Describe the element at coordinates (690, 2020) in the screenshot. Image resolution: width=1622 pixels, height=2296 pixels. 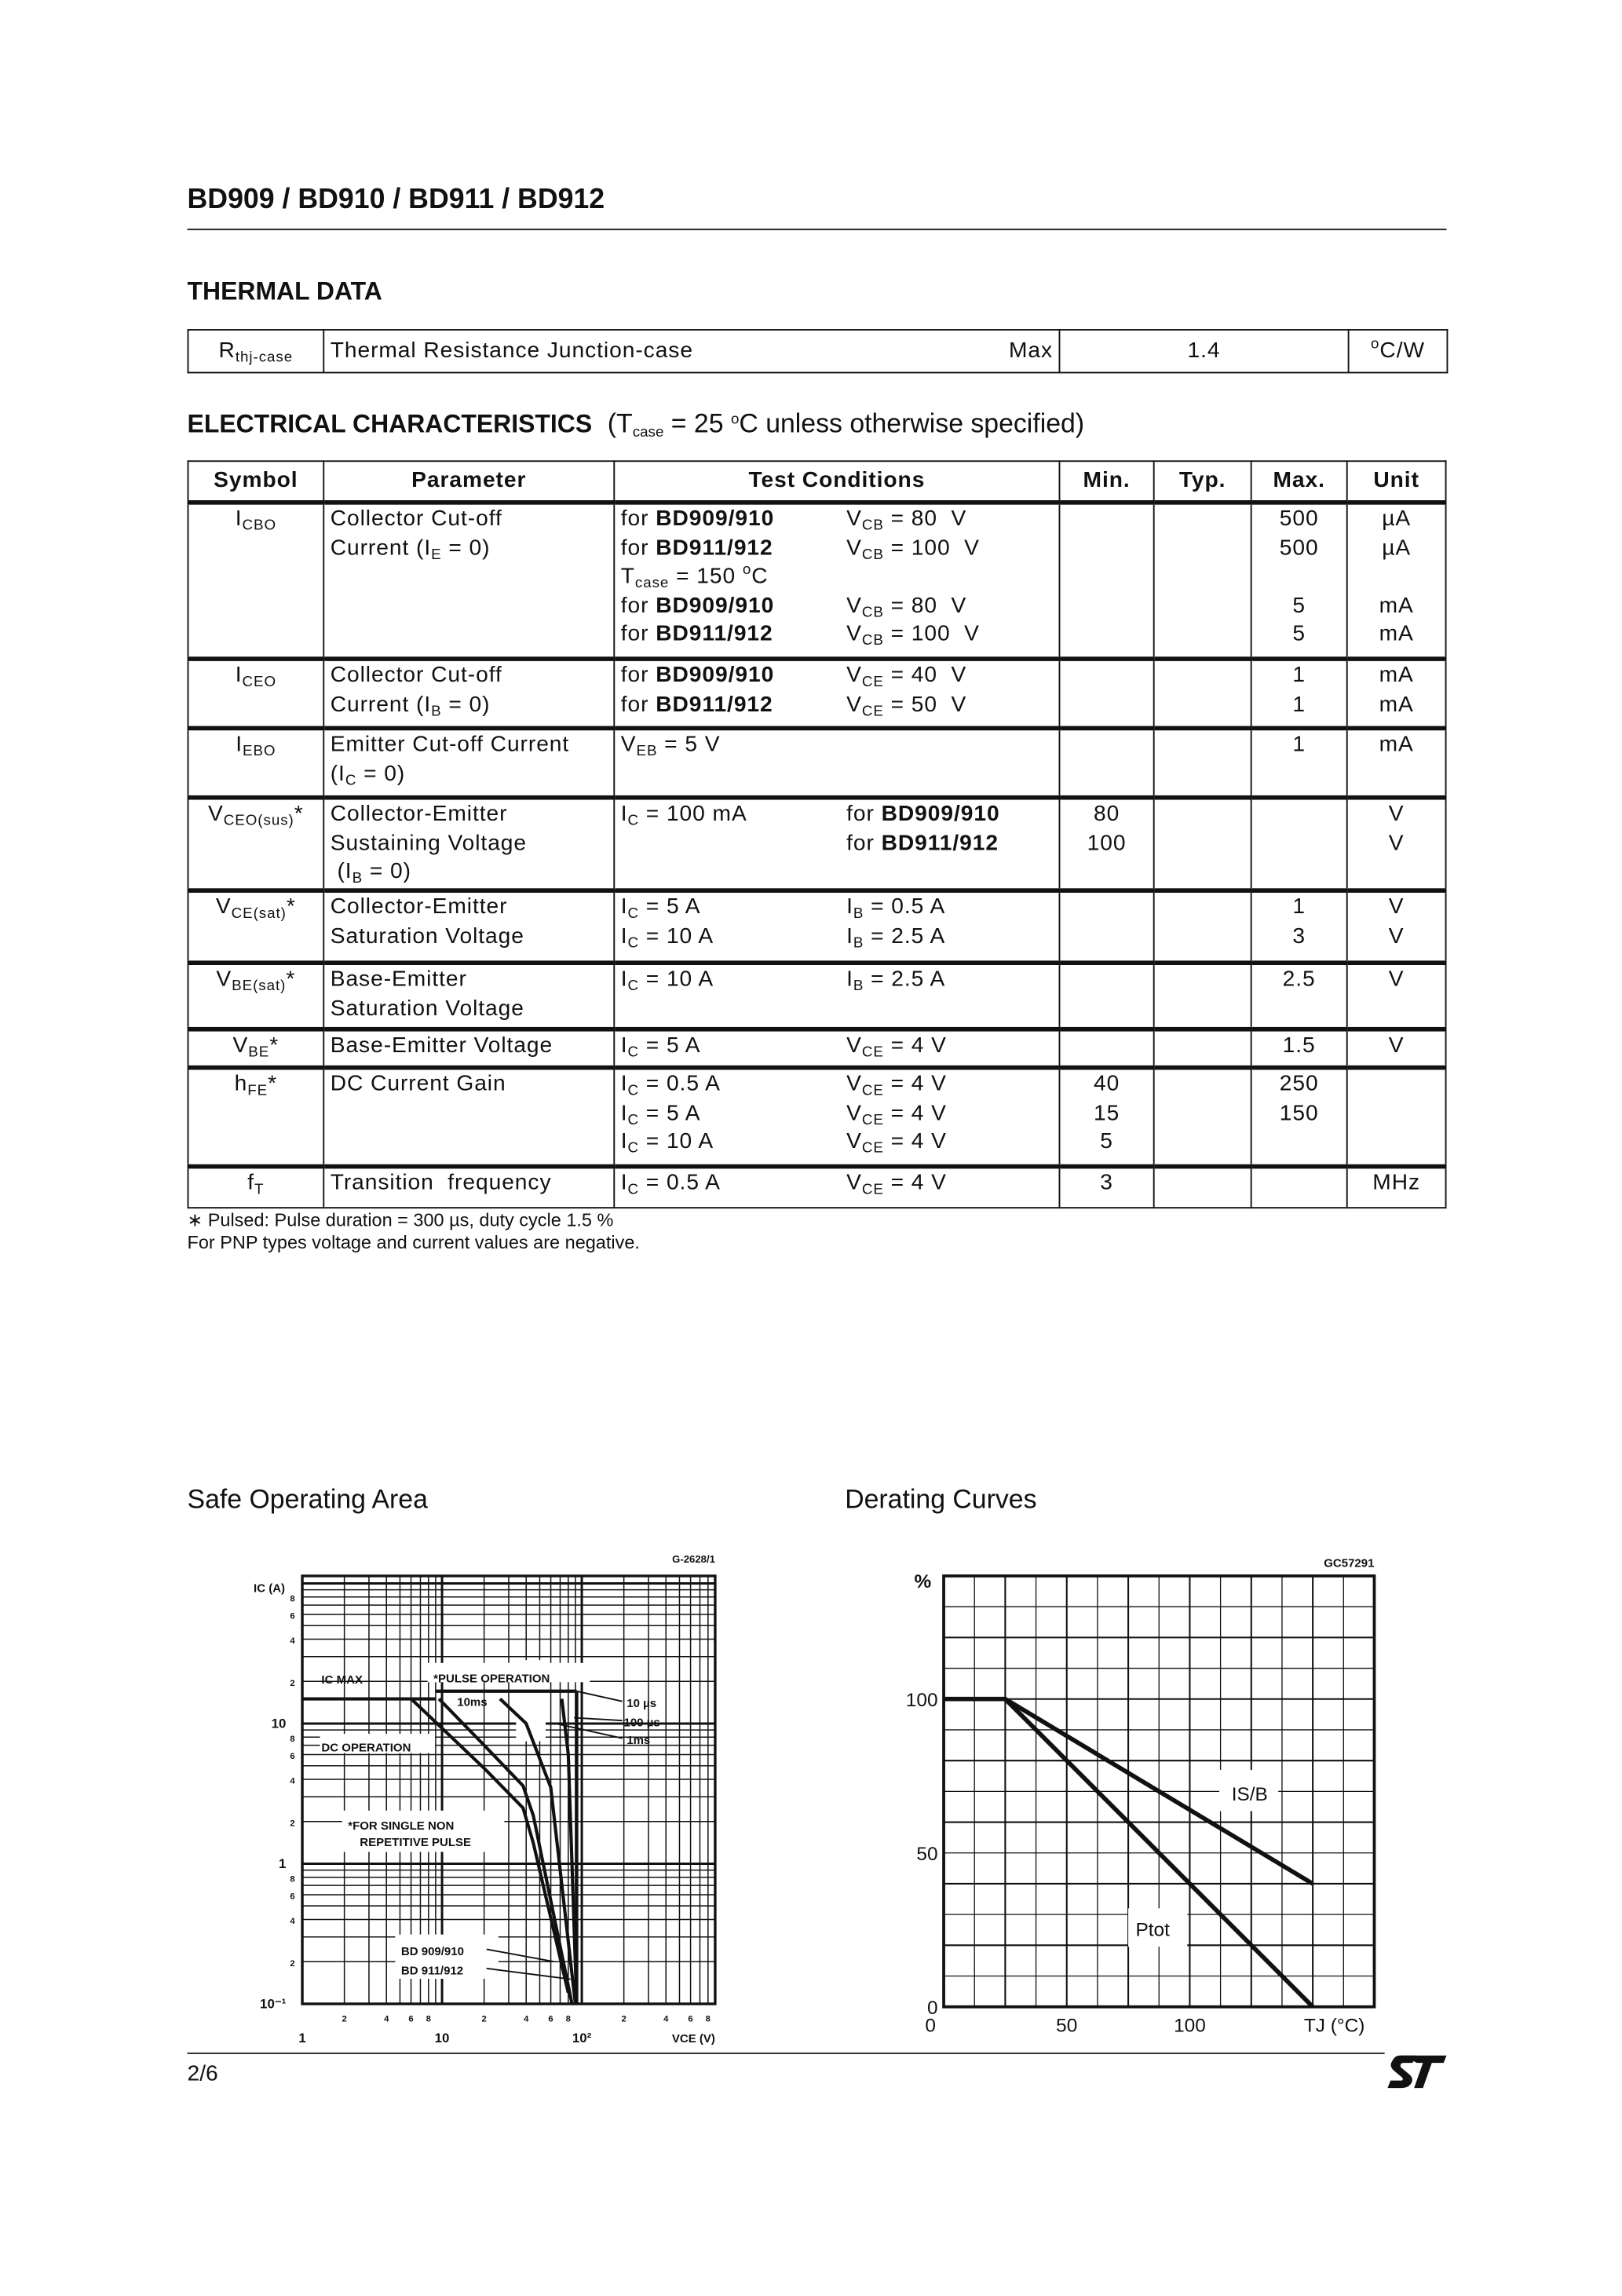
I see `x-tick-label-minor: 6` at that location.